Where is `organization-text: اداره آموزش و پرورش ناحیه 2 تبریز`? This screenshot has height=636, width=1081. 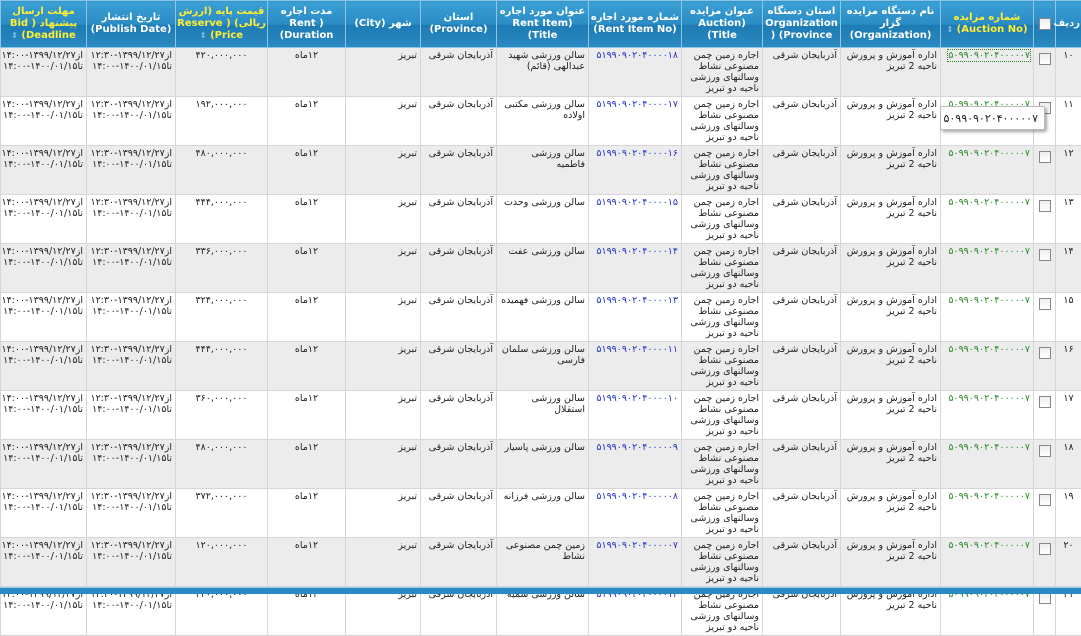 organization-text: اداره آموزش و پرورش ناحیه 2 تبریز is located at coordinates (892, 355).